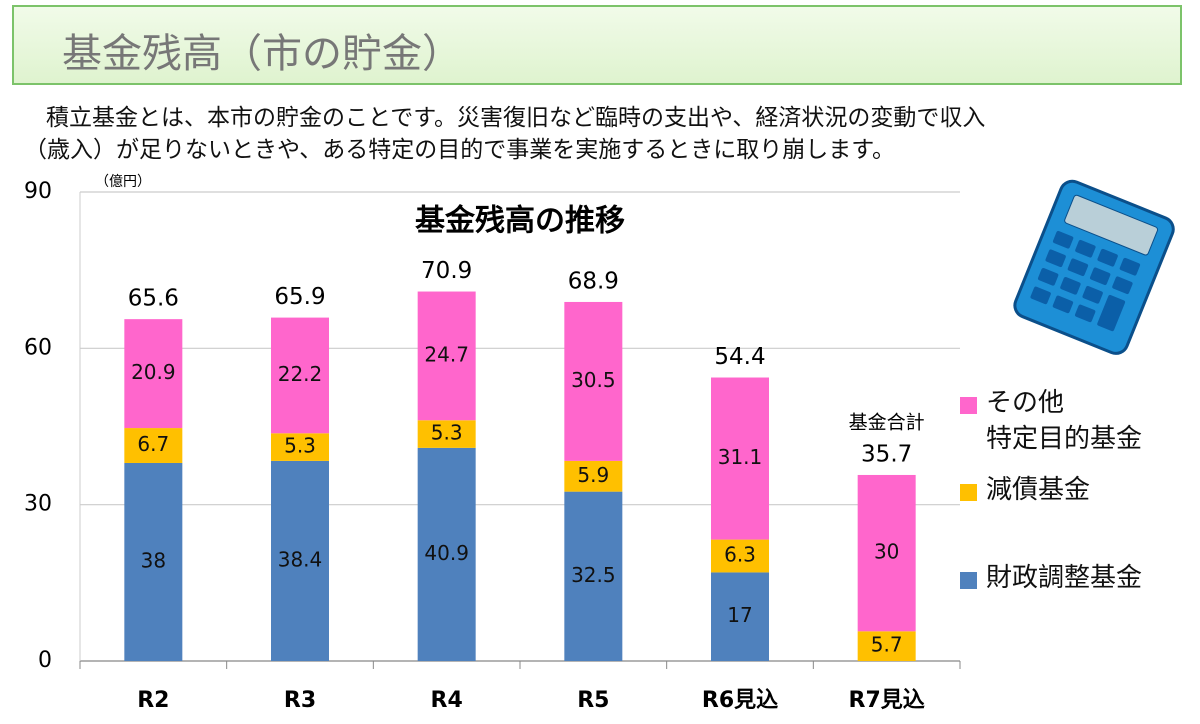  I want to click on value-label: 30, so click(886, 552).